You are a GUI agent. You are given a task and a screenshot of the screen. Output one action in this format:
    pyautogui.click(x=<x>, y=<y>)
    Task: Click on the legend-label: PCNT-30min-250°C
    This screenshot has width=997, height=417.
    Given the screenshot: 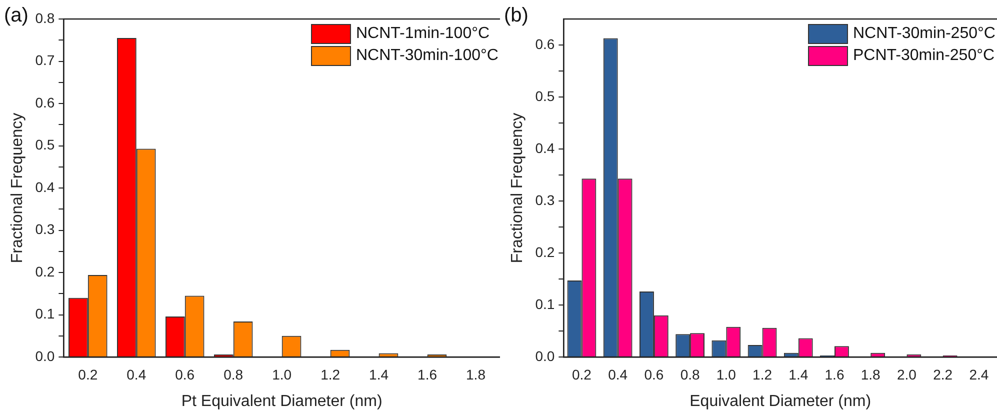 What is the action you would take?
    pyautogui.click(x=924, y=56)
    